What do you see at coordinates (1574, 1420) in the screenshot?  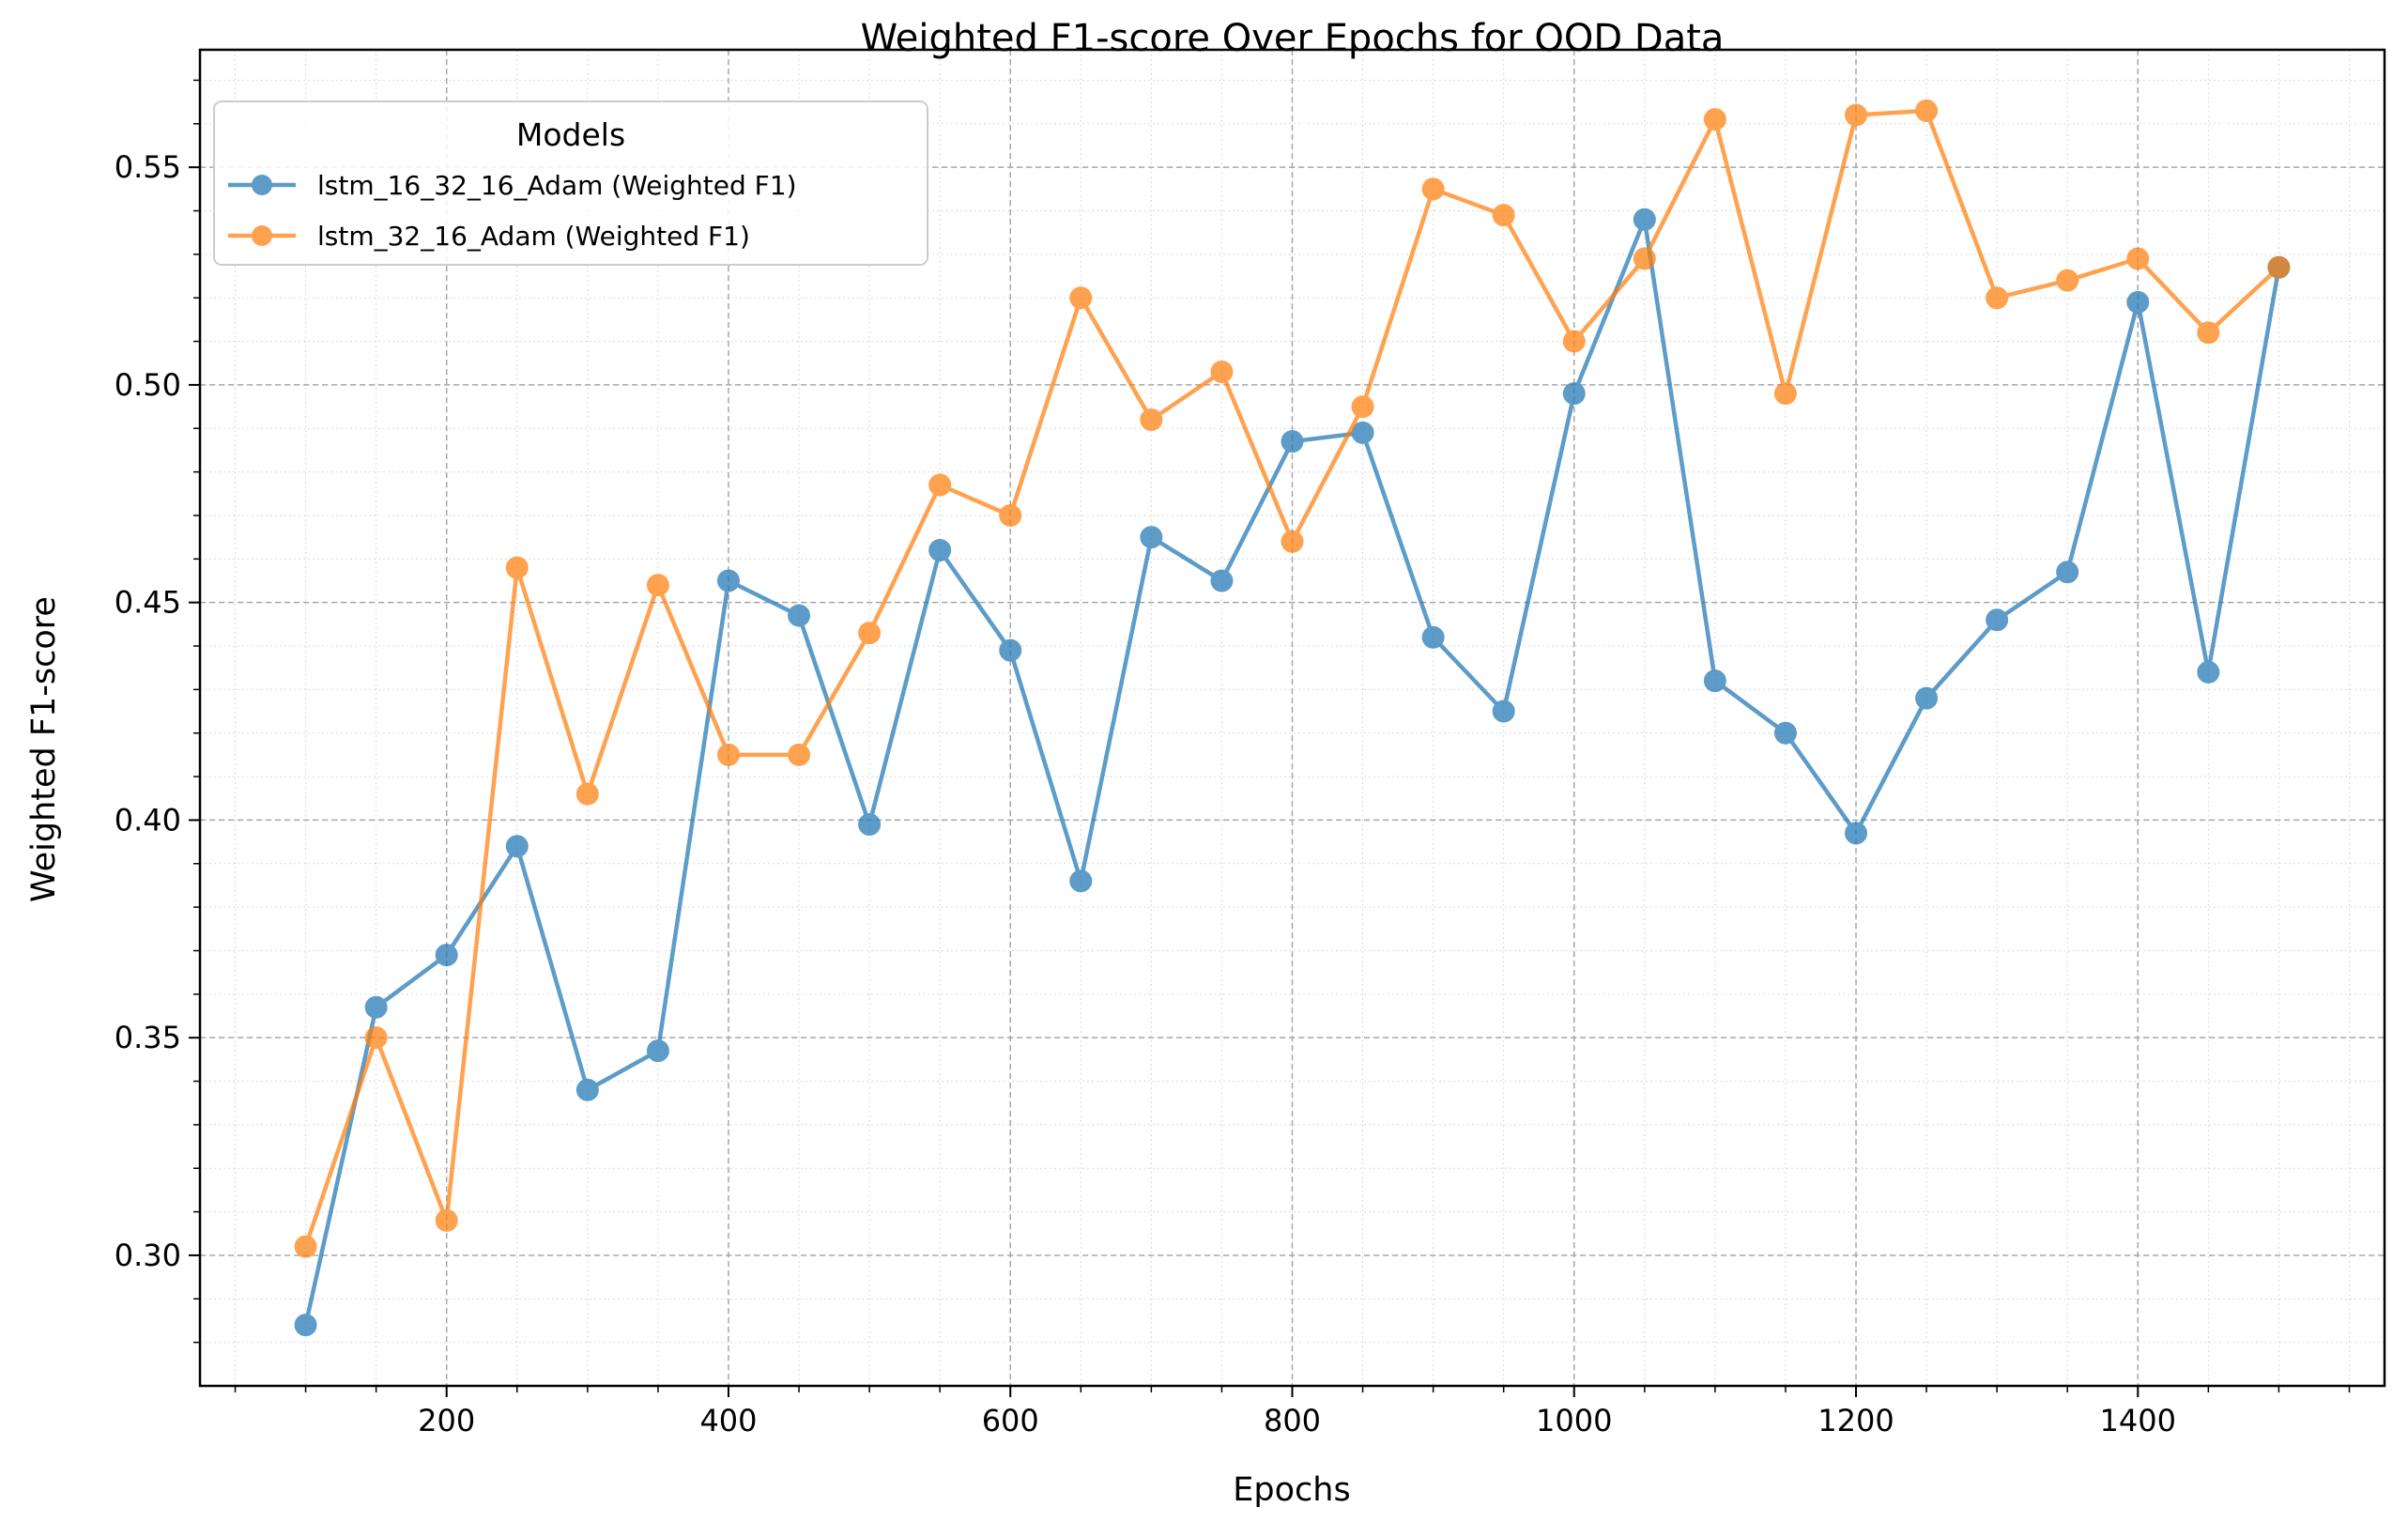 I see `x-tick-label: 1000` at bounding box center [1574, 1420].